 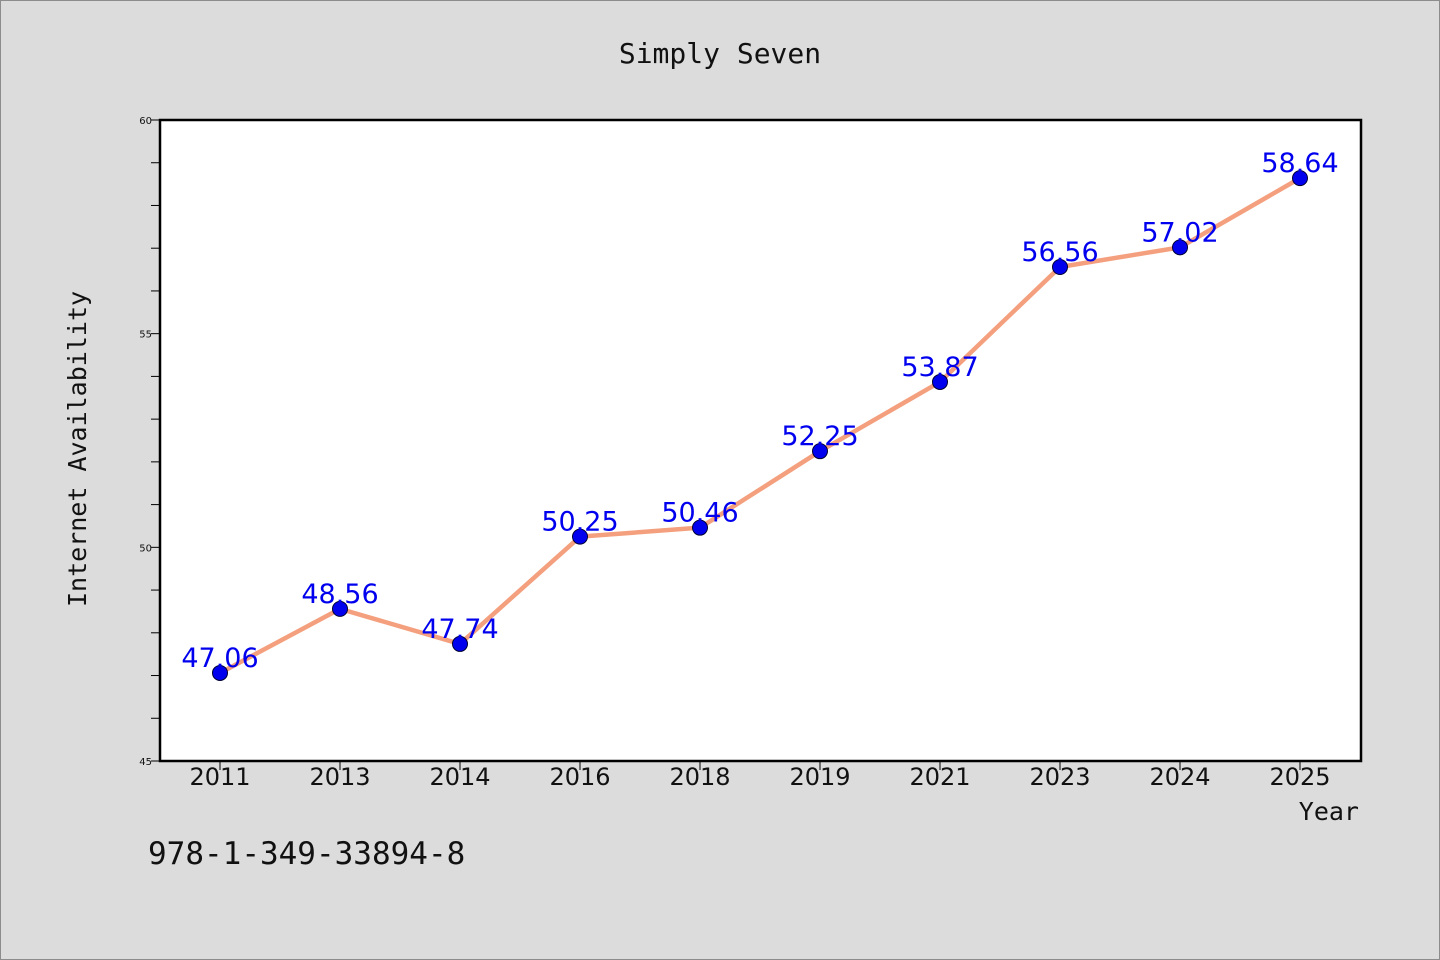 I want to click on data-label: 48.56, so click(x=339, y=594).